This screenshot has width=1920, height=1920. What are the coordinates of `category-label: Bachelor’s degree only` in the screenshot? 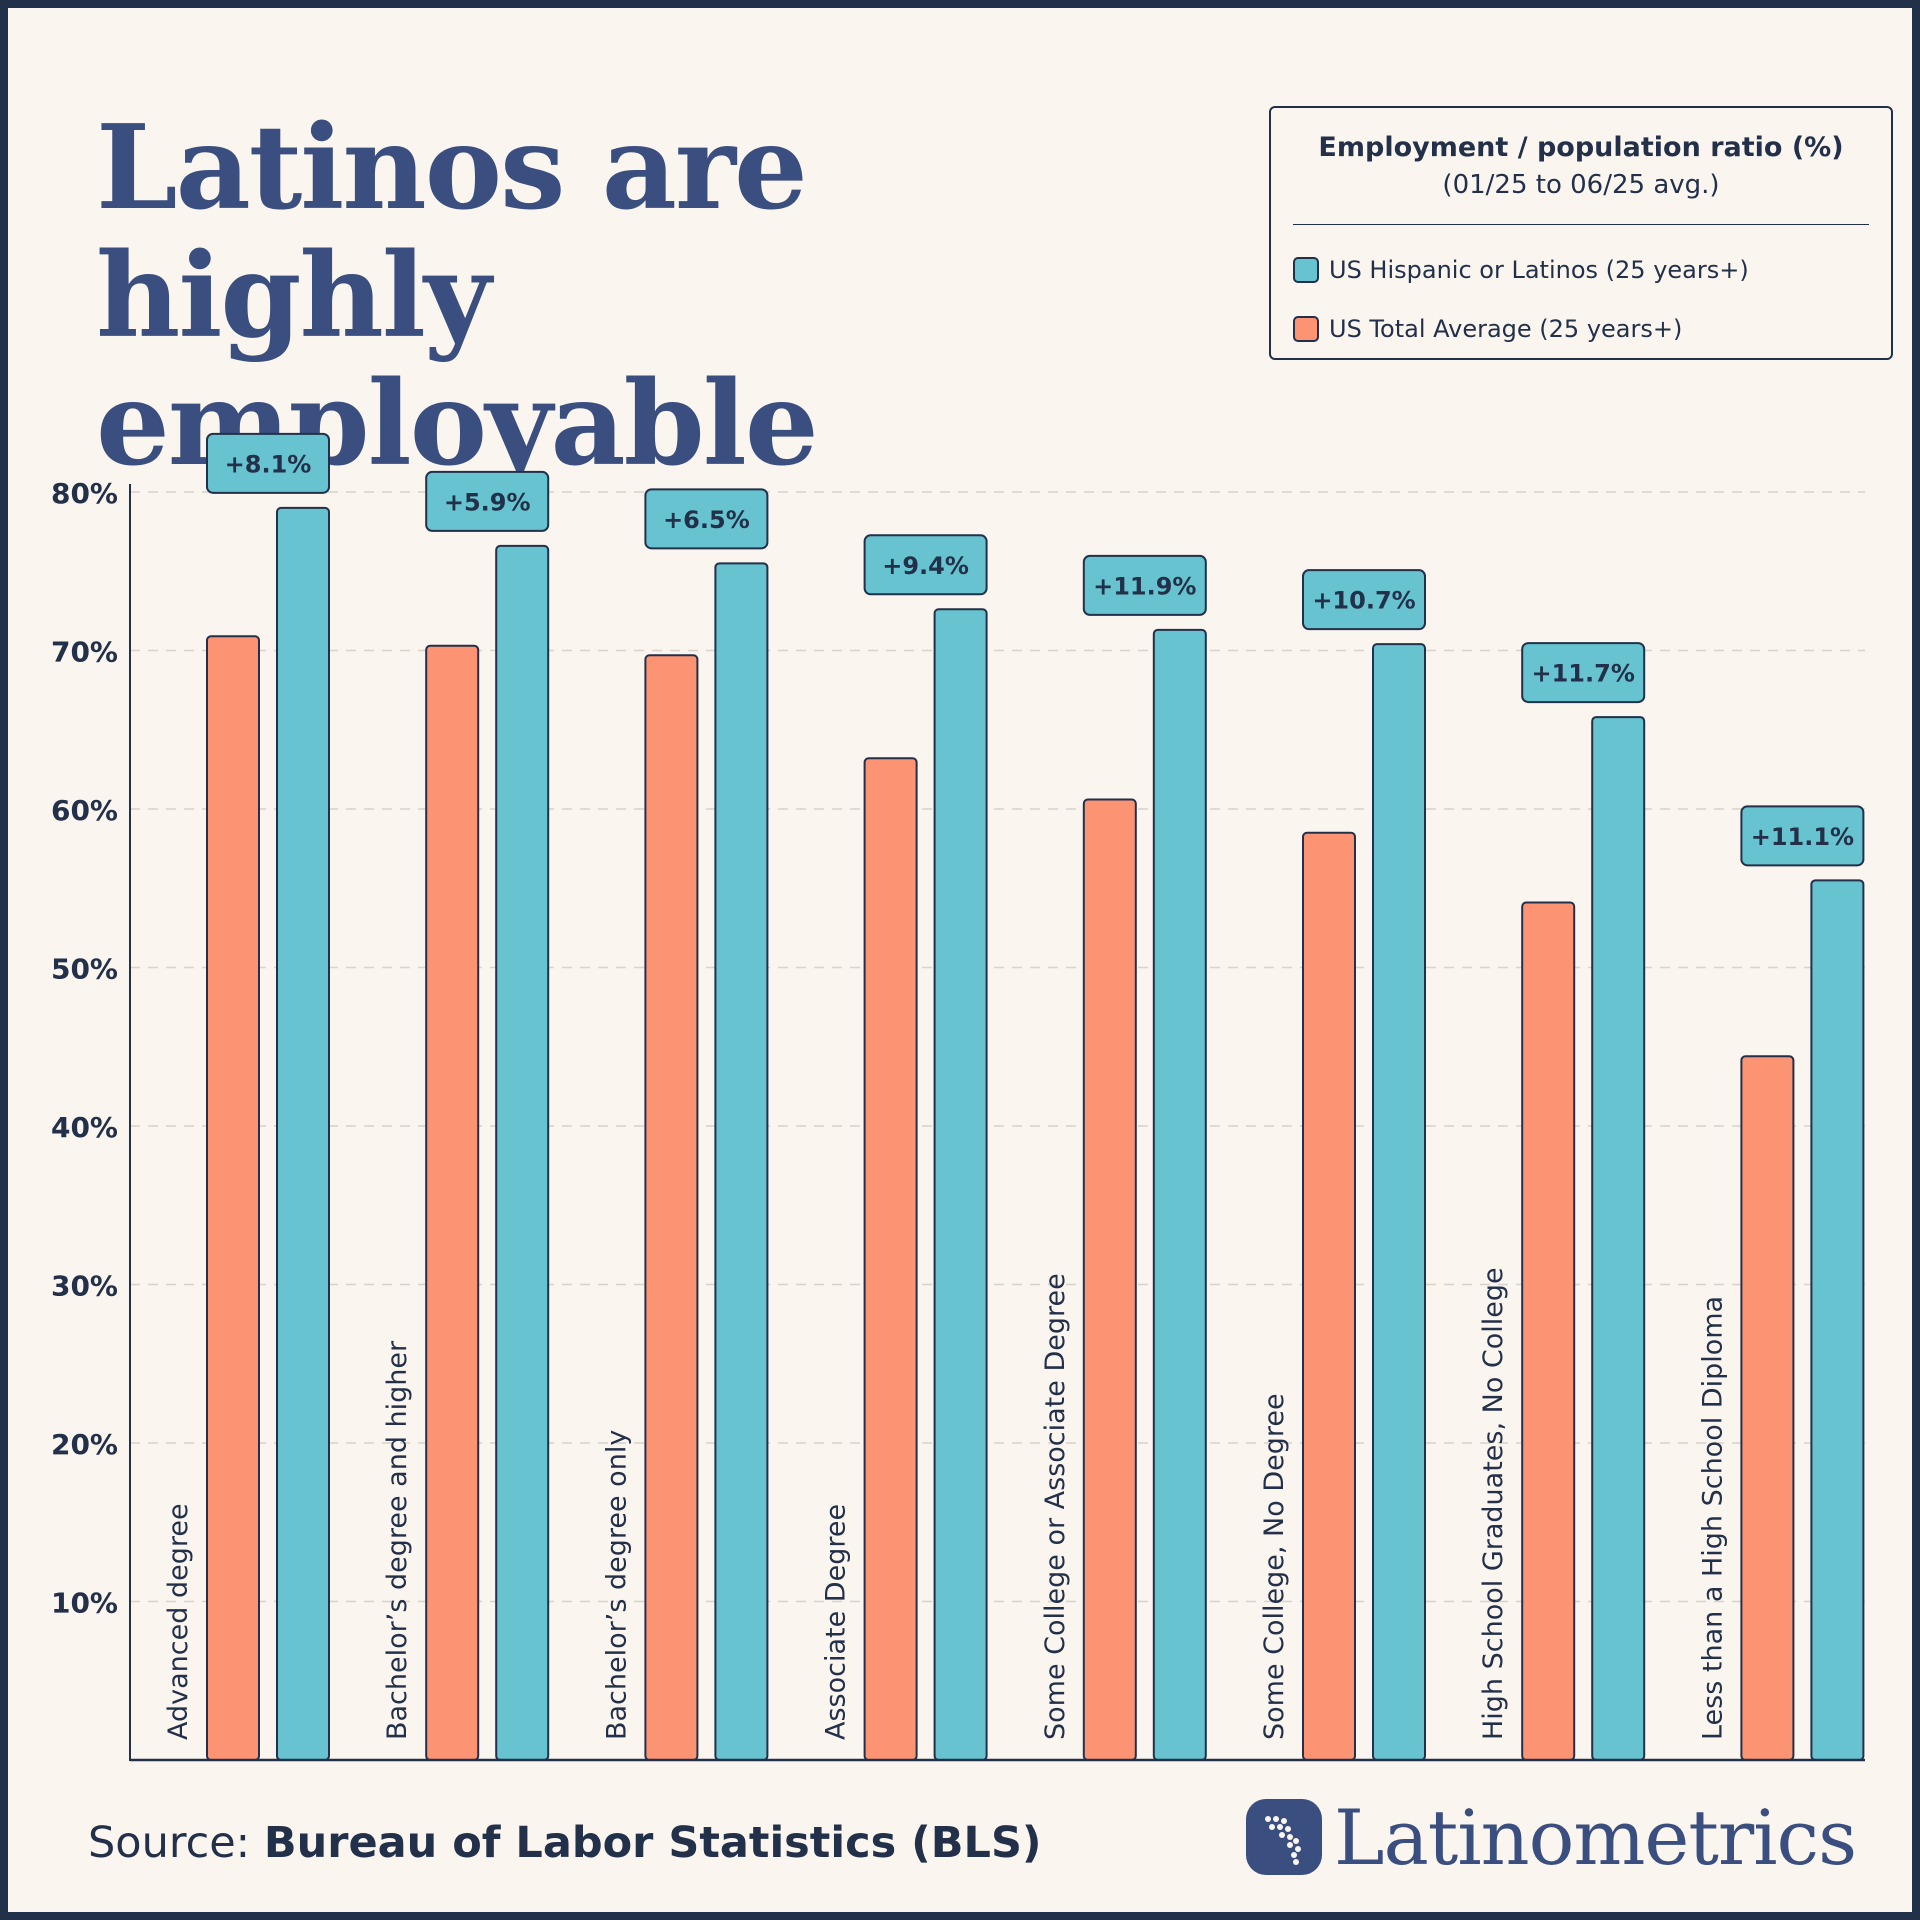 It's located at (616, 1585).